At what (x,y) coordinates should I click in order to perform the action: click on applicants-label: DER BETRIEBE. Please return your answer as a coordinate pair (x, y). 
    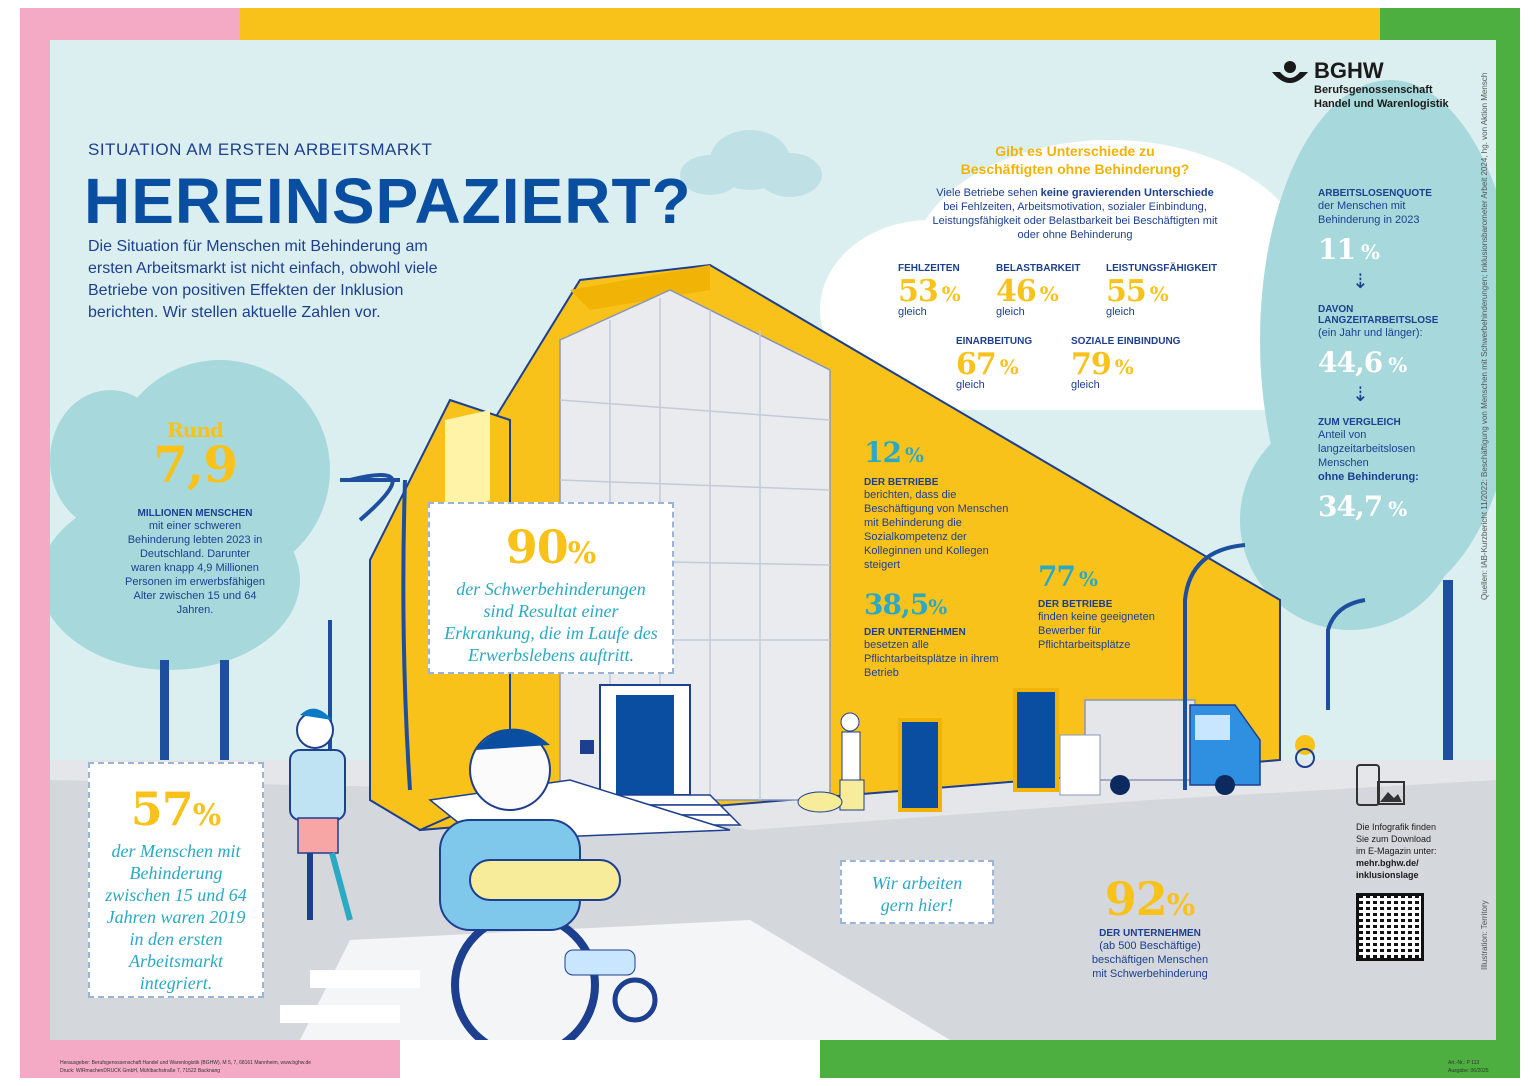
    Looking at the image, I should click on (1075, 604).